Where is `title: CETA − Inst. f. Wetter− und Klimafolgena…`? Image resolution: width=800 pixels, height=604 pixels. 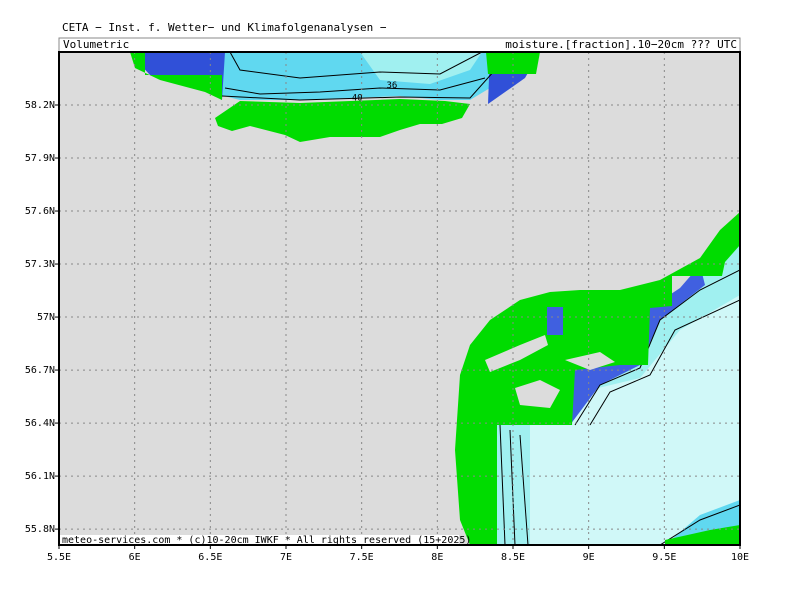
title: CETA − Inst. f. Wetter− und Klimafolgena… is located at coordinates (224, 27).